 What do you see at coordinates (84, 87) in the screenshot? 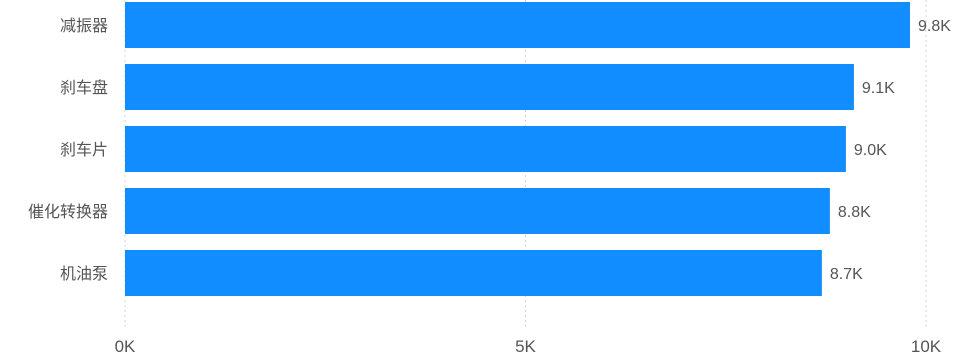
I see `category-label: 刹车盘` at bounding box center [84, 87].